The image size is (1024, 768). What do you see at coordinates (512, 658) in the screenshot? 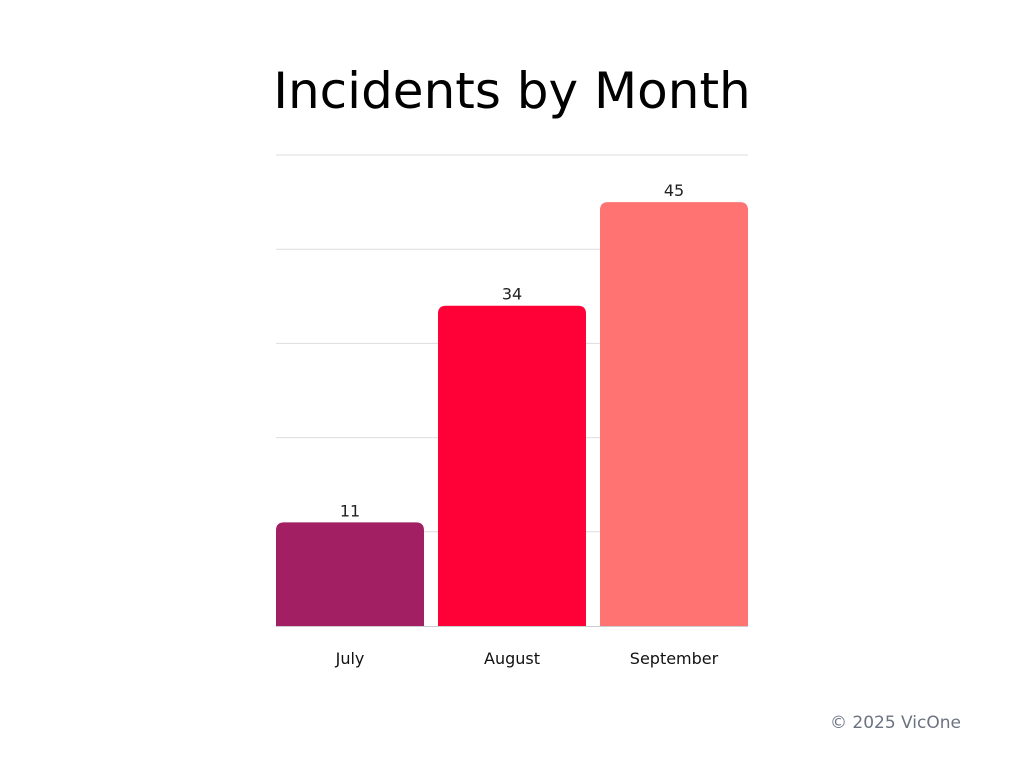
I see `x-tick-label: August` at bounding box center [512, 658].